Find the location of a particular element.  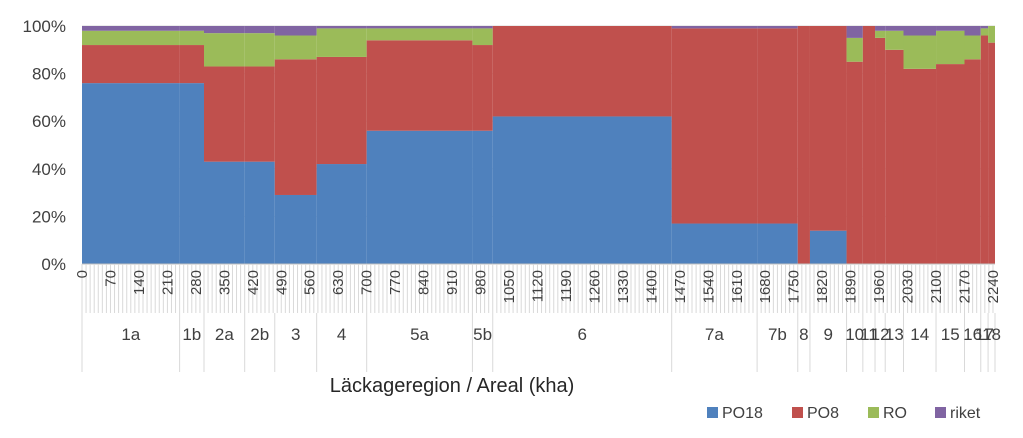

x-tick-label: 910 is located at coordinates (452, 282).